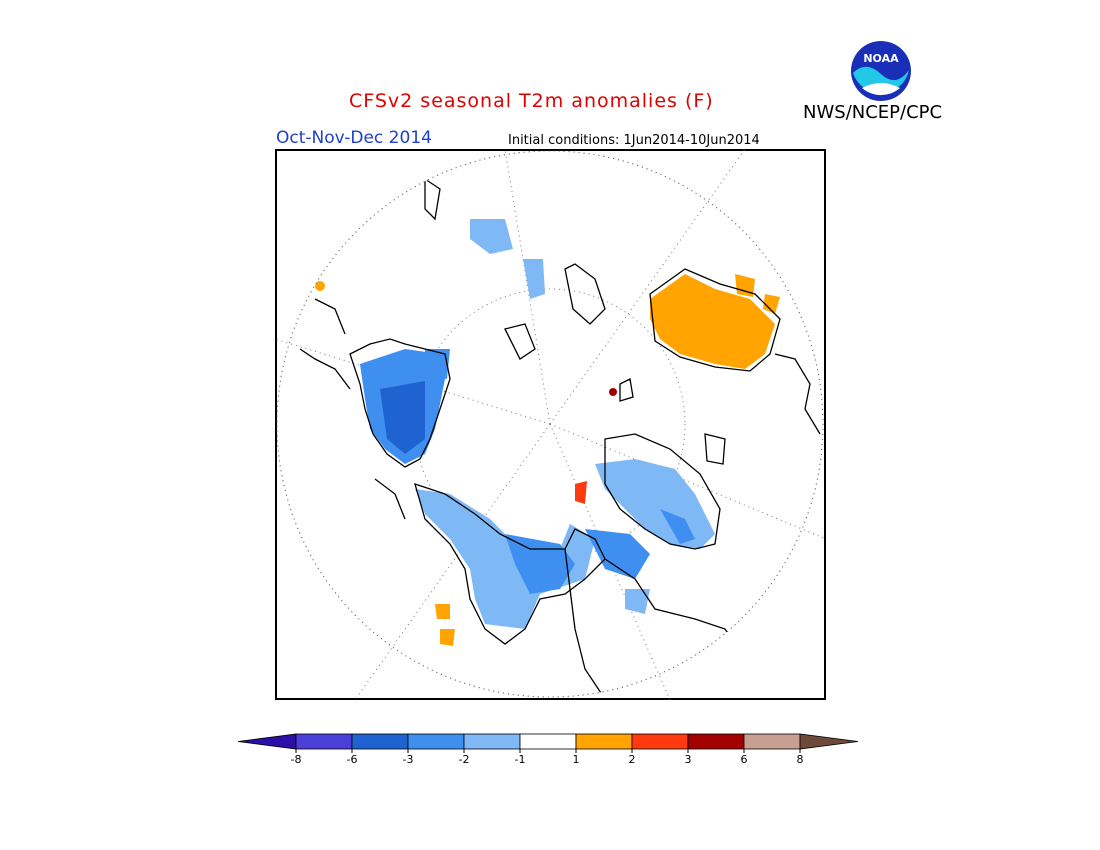  What do you see at coordinates (520, 759) in the screenshot?
I see `colorbar-tick-label: -1` at bounding box center [520, 759].